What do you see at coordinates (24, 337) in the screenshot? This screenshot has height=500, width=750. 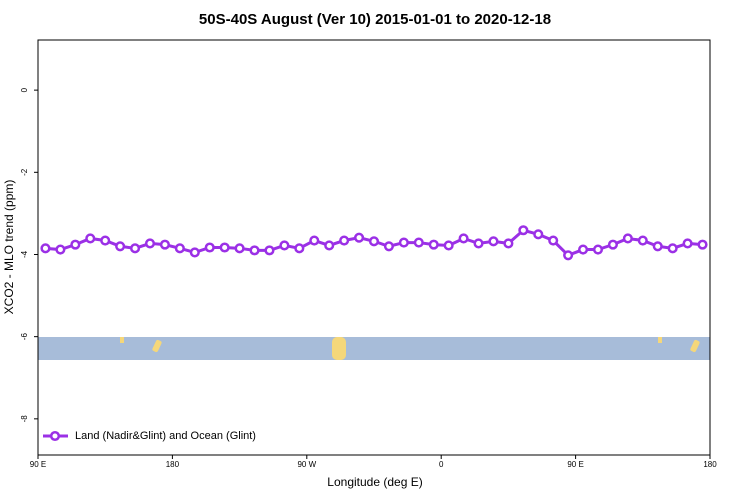 I see `y-tick-label: -6` at bounding box center [24, 337].